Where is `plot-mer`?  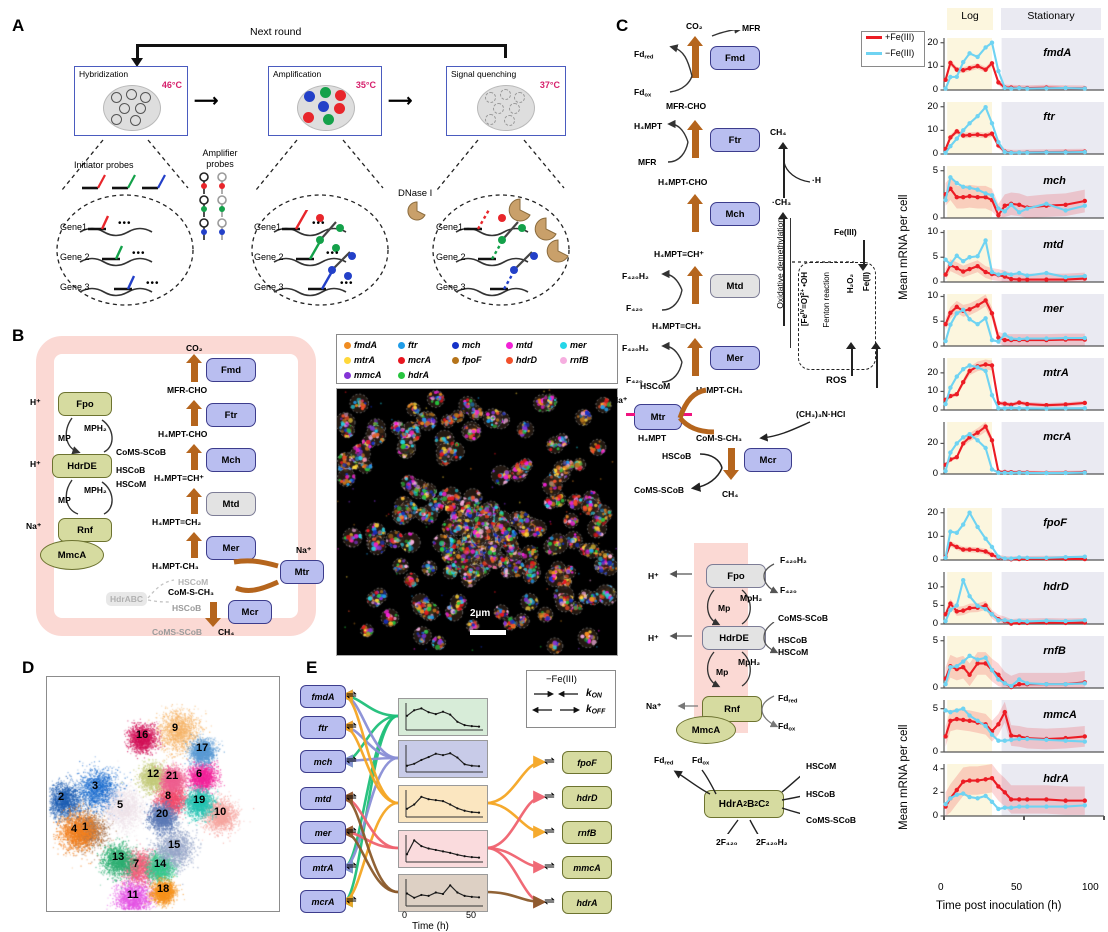
plot-mer is located at coordinates (1004, 325).